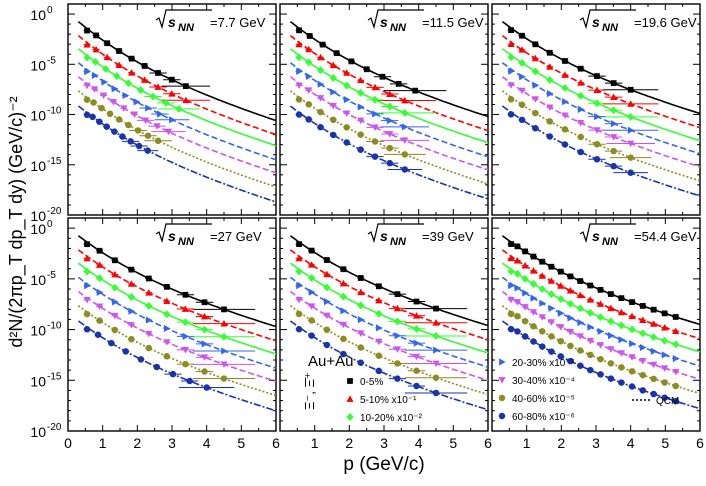  Describe the element at coordinates (384, 443) in the screenshot. I see `x-tick-label: 3` at that location.